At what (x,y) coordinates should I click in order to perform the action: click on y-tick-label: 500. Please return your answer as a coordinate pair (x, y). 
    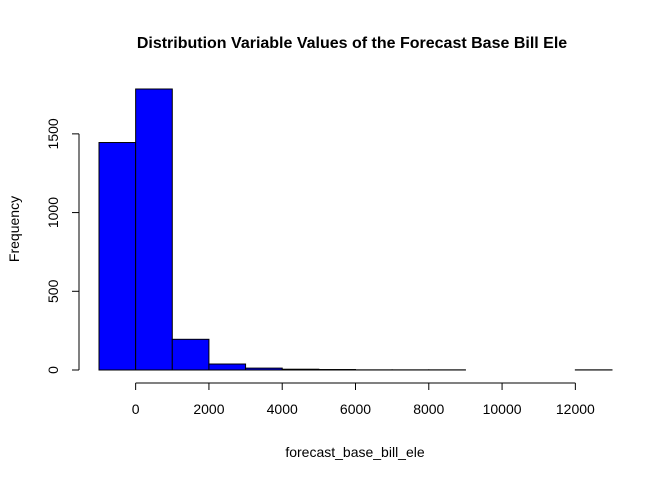
    Looking at the image, I should click on (53, 291).